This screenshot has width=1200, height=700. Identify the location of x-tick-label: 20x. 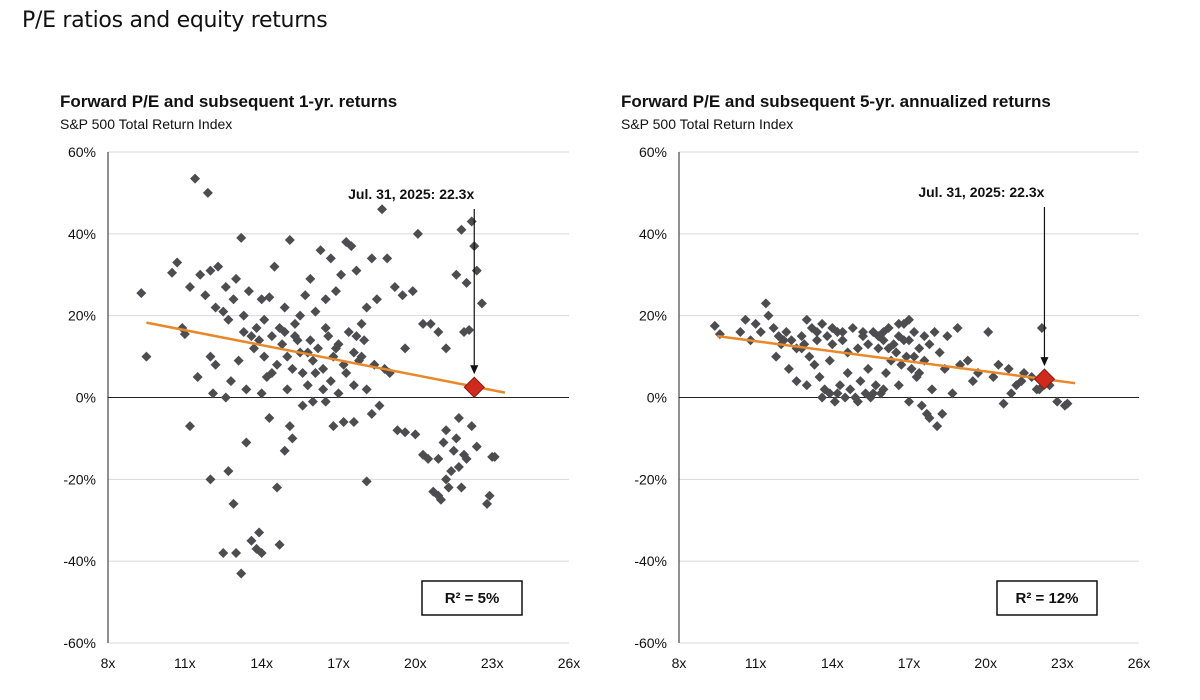
(415, 663).